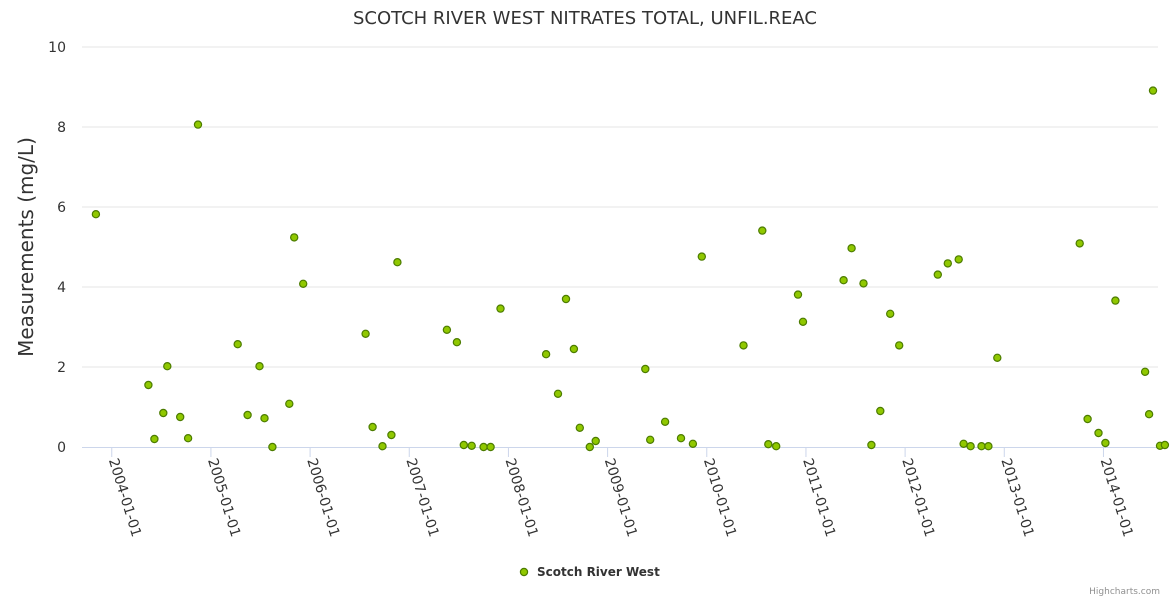 This screenshot has width=1170, height=600. What do you see at coordinates (598, 572) in the screenshot?
I see `legend-label: Scotch River West` at bounding box center [598, 572].